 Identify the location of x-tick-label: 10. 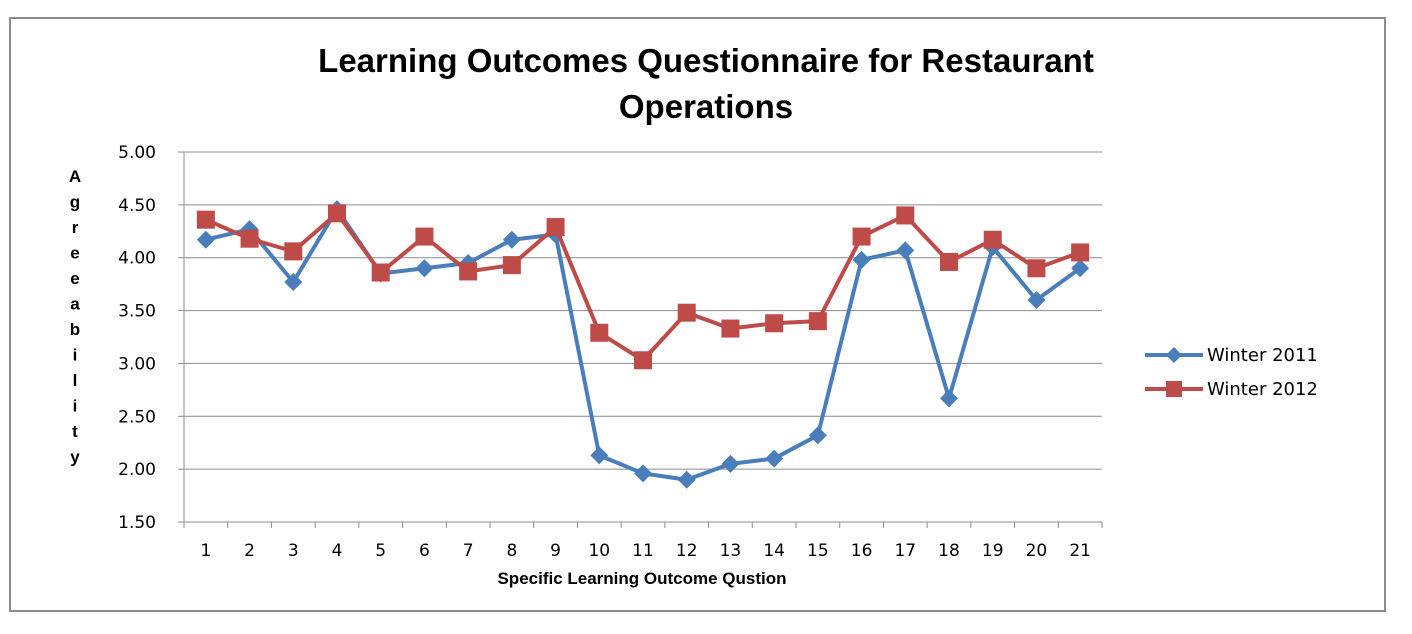
(599, 551).